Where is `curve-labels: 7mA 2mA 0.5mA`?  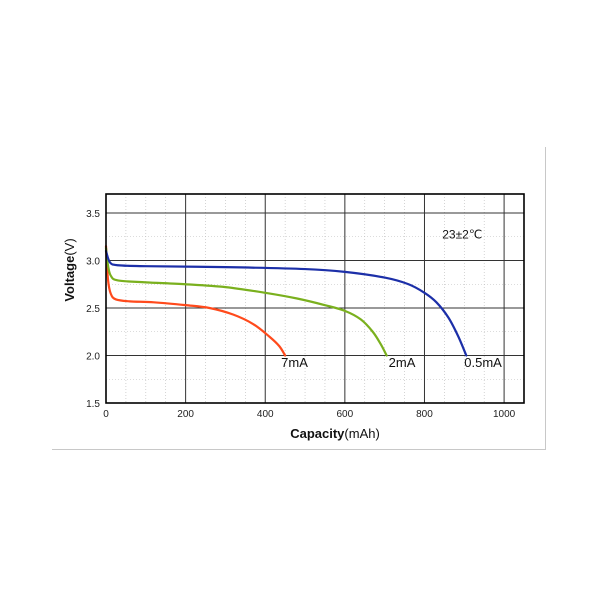 curve-labels: 7mA 2mA 0.5mA is located at coordinates (391, 362).